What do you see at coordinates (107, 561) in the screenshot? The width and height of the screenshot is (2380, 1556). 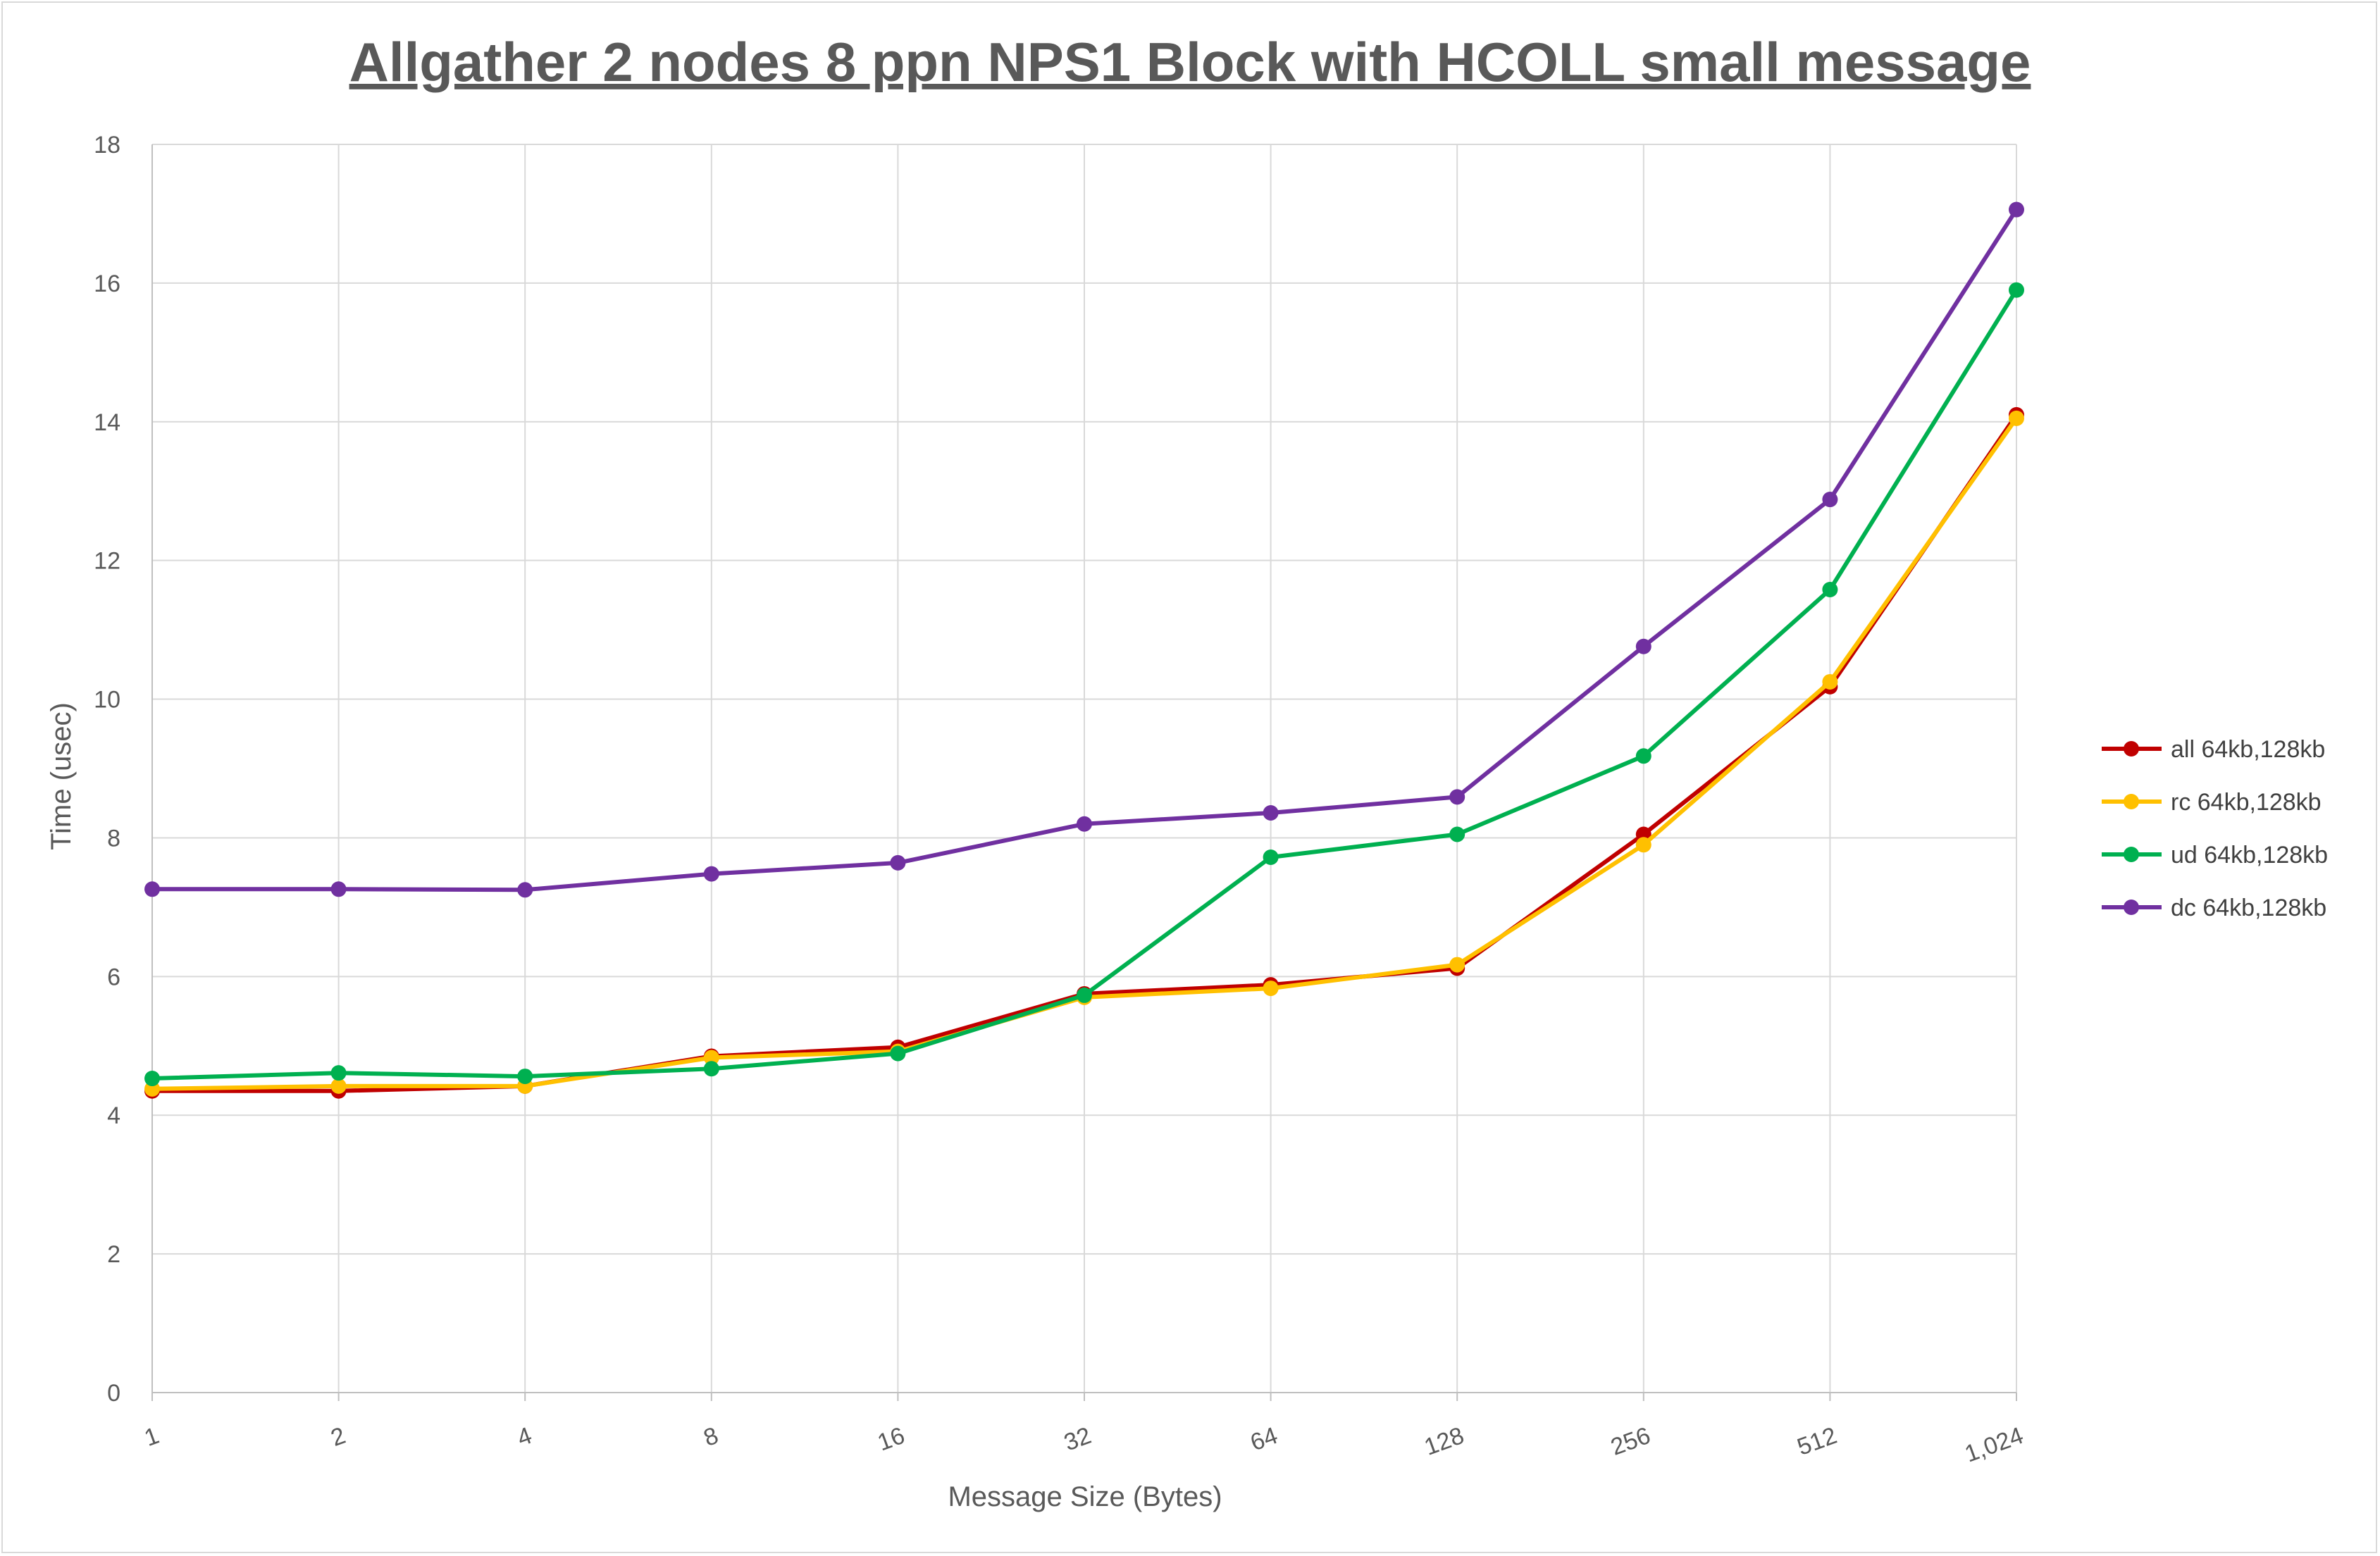 I see `y-tick-label: 12` at bounding box center [107, 561].